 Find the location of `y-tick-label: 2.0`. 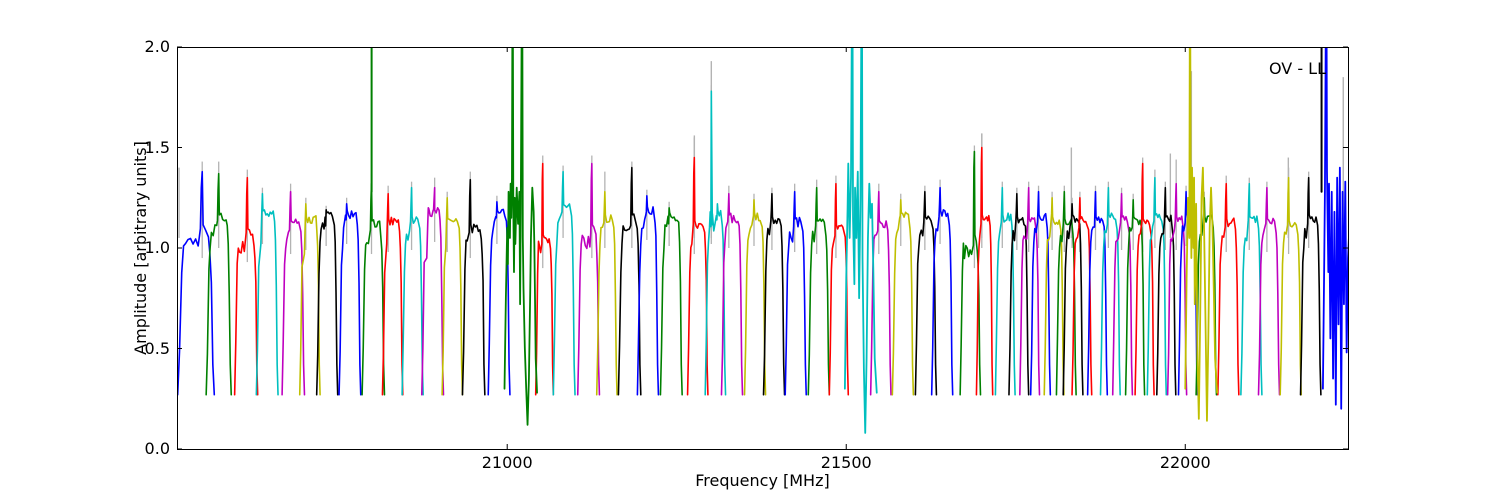

y-tick-label: 2.0 is located at coordinates (157, 46).